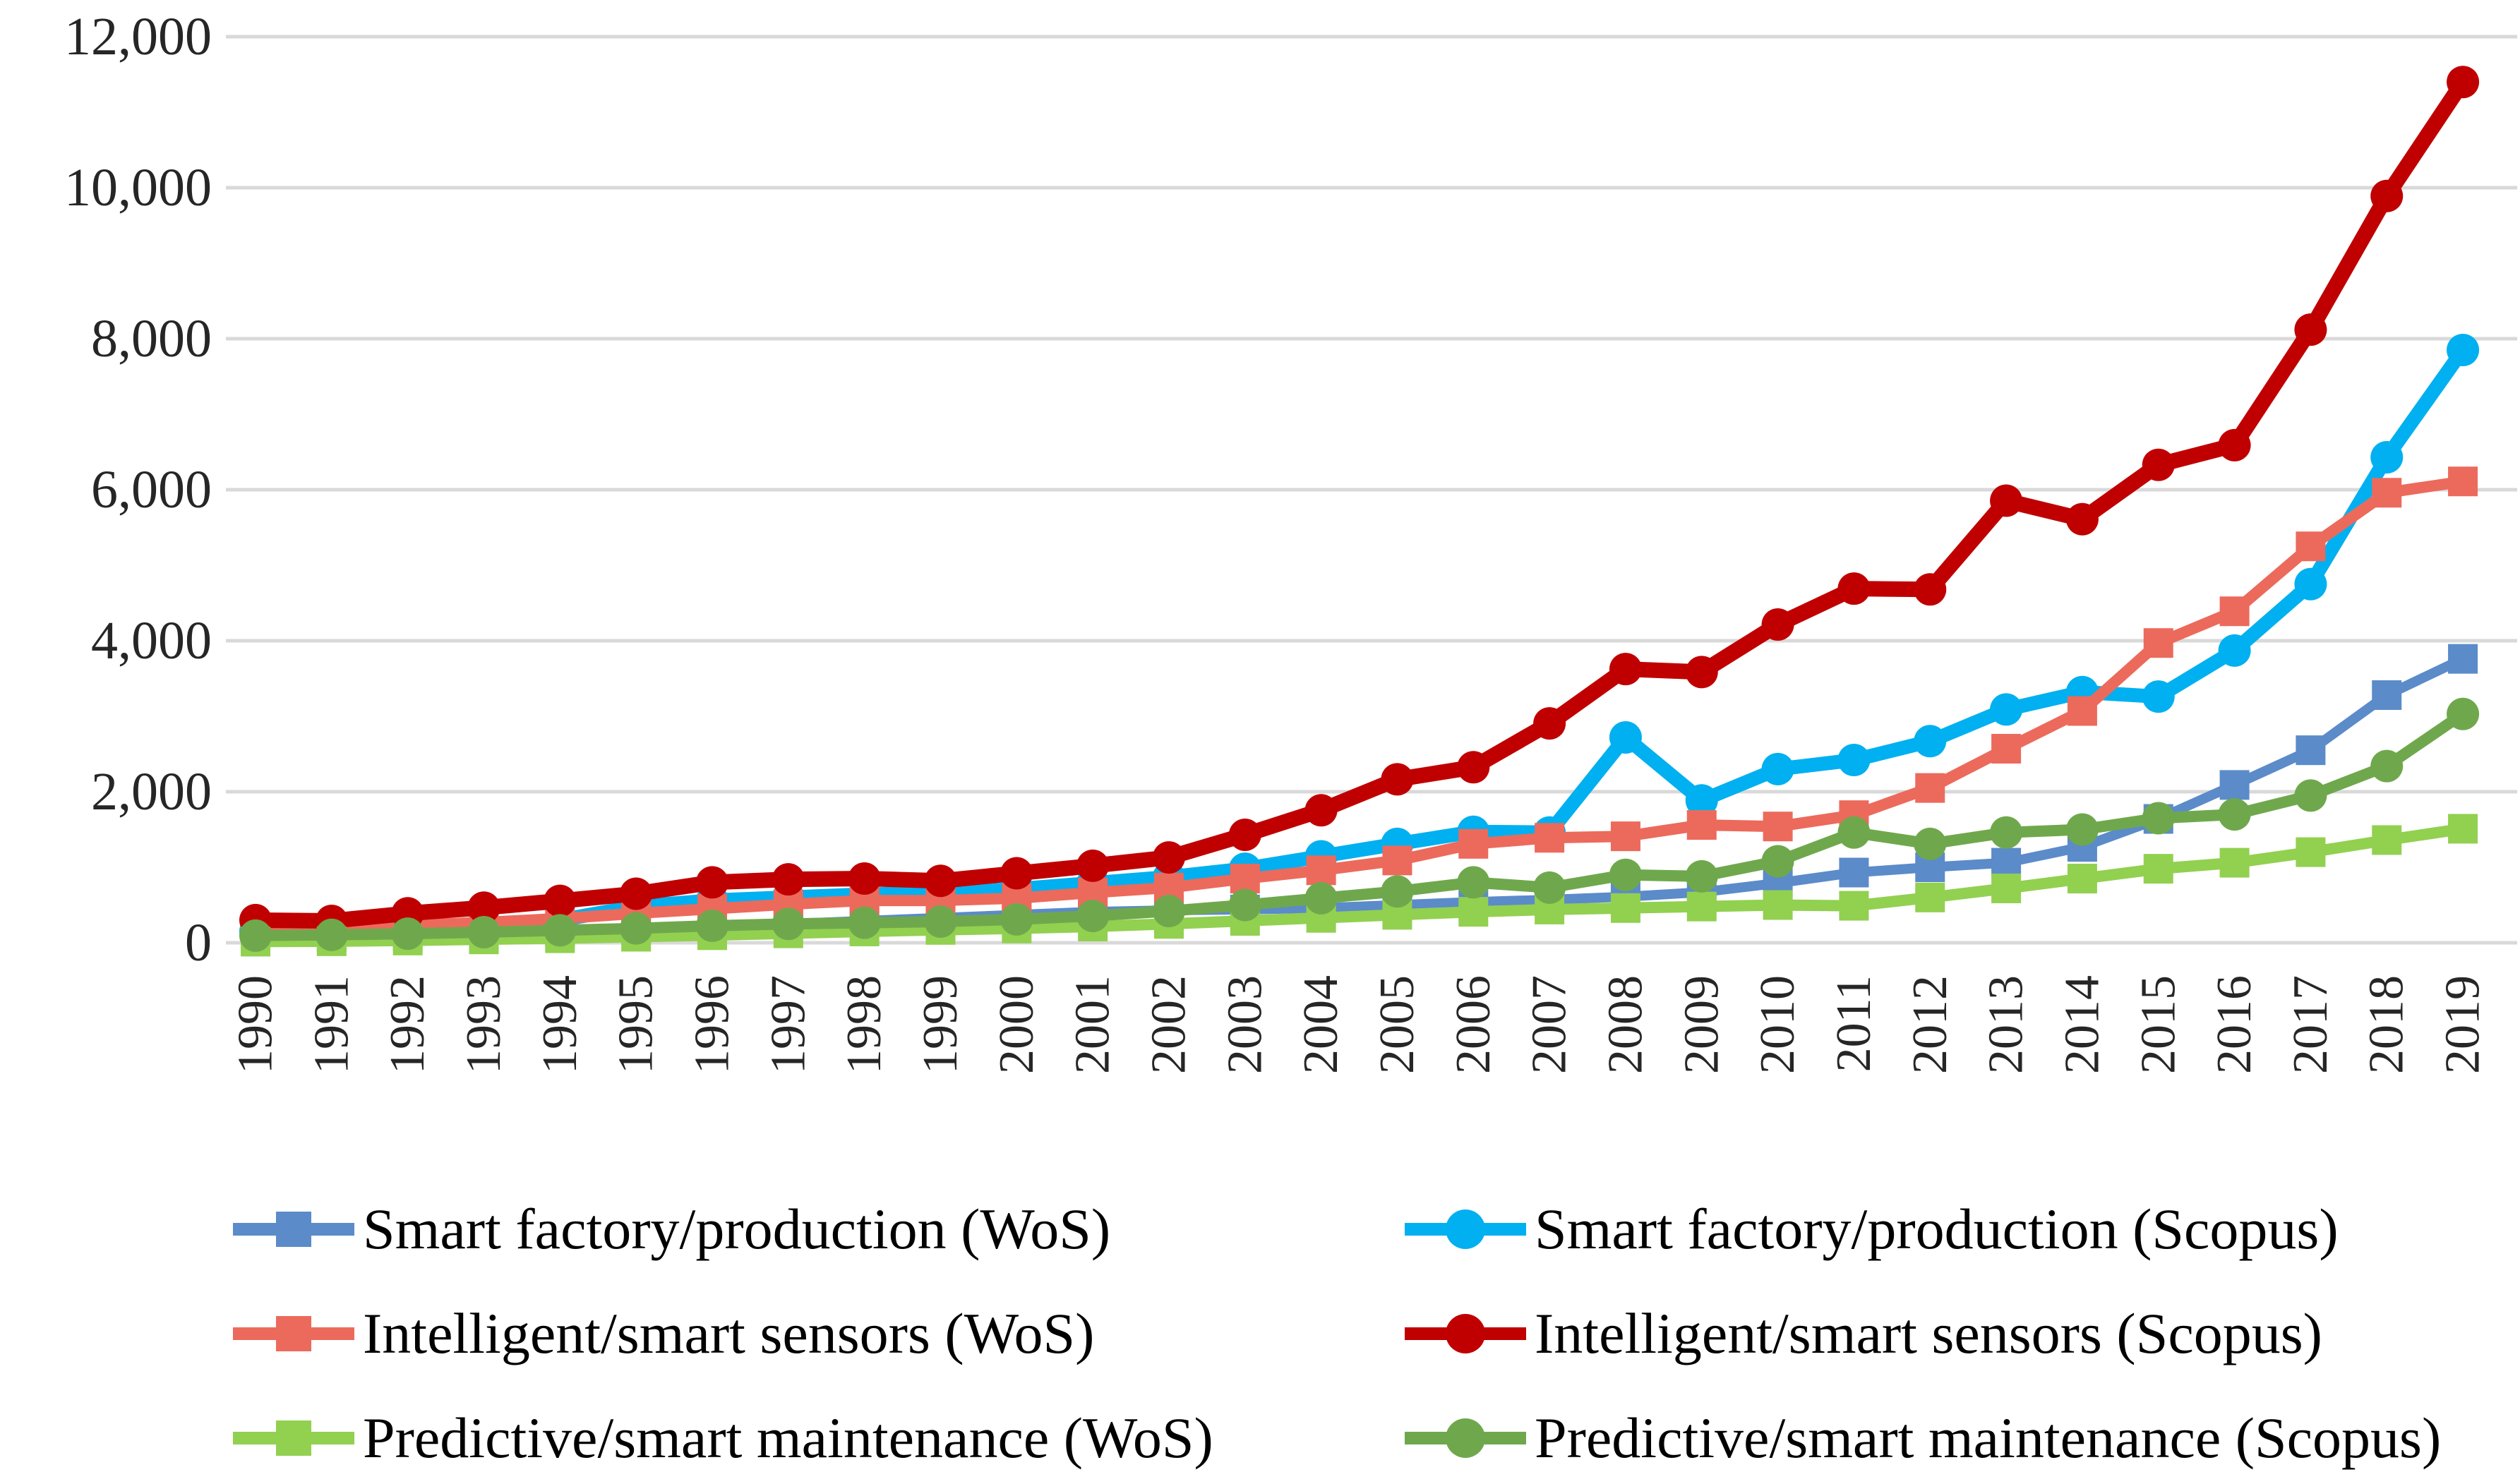 The image size is (2520, 1484). Describe the element at coordinates (1778, 1024) in the screenshot. I see `x-axis-tick-label: 2010` at that location.